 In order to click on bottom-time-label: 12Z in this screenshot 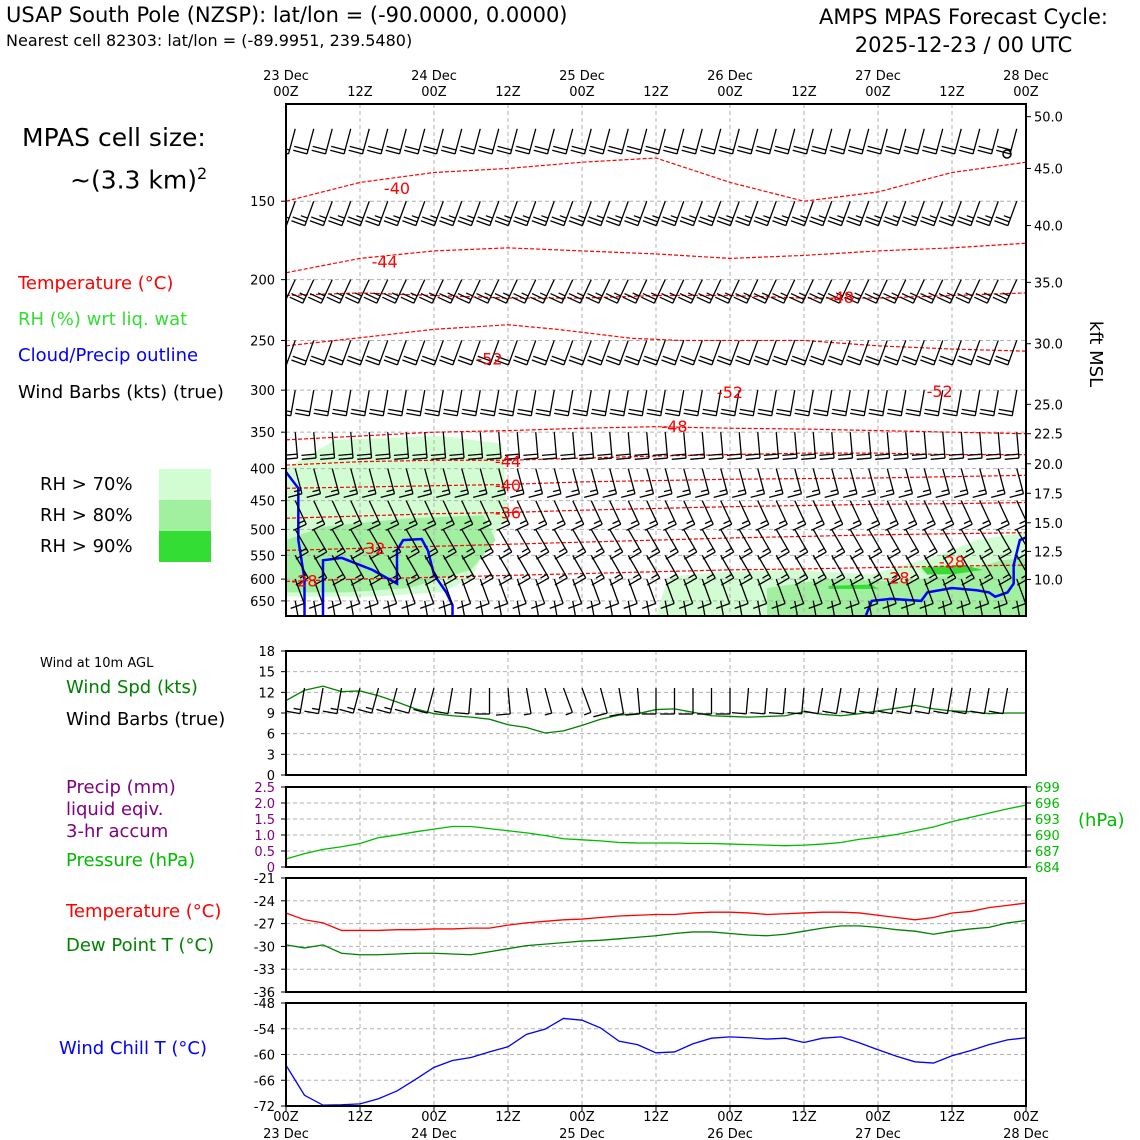, I will do `click(656, 1117)`.